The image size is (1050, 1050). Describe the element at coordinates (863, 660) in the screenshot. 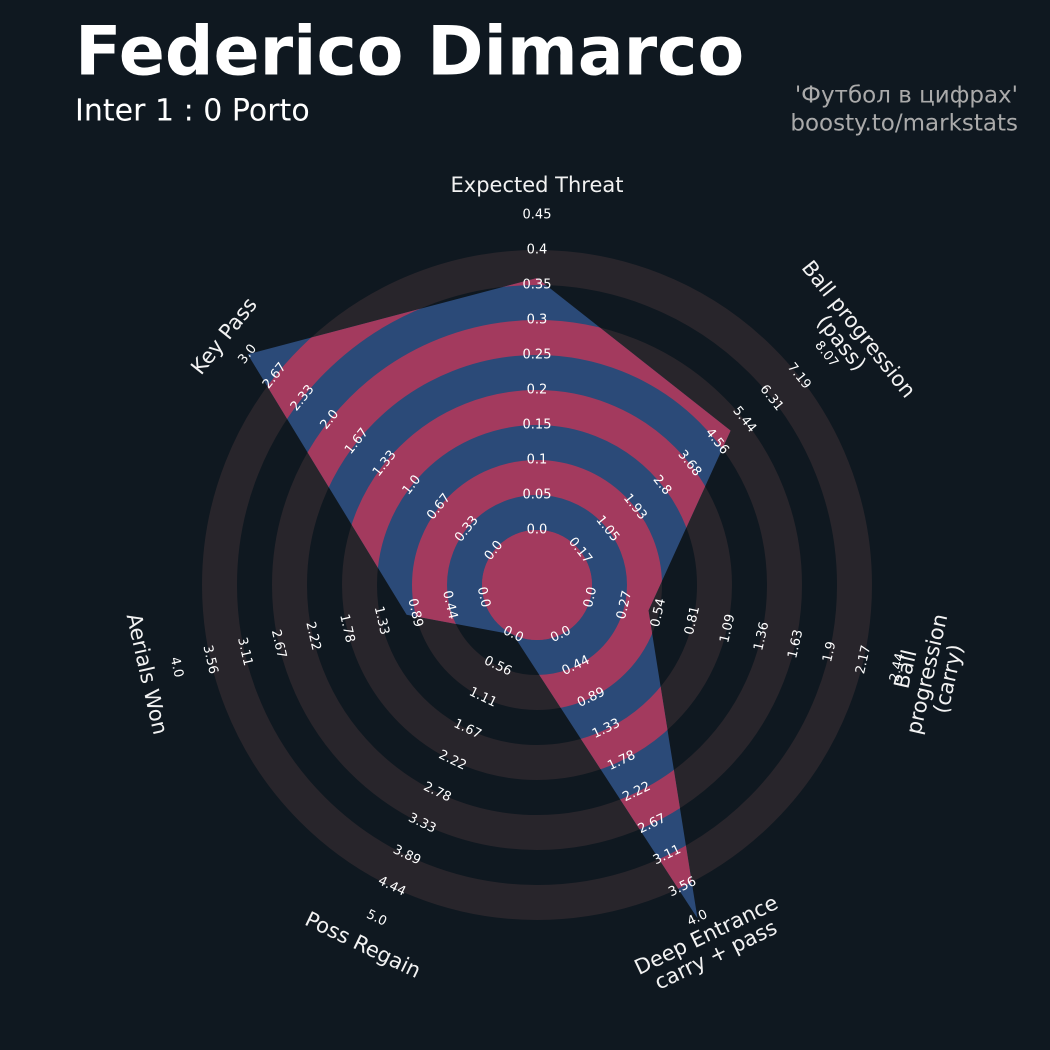

I see `tick-label: 2.17` at that location.